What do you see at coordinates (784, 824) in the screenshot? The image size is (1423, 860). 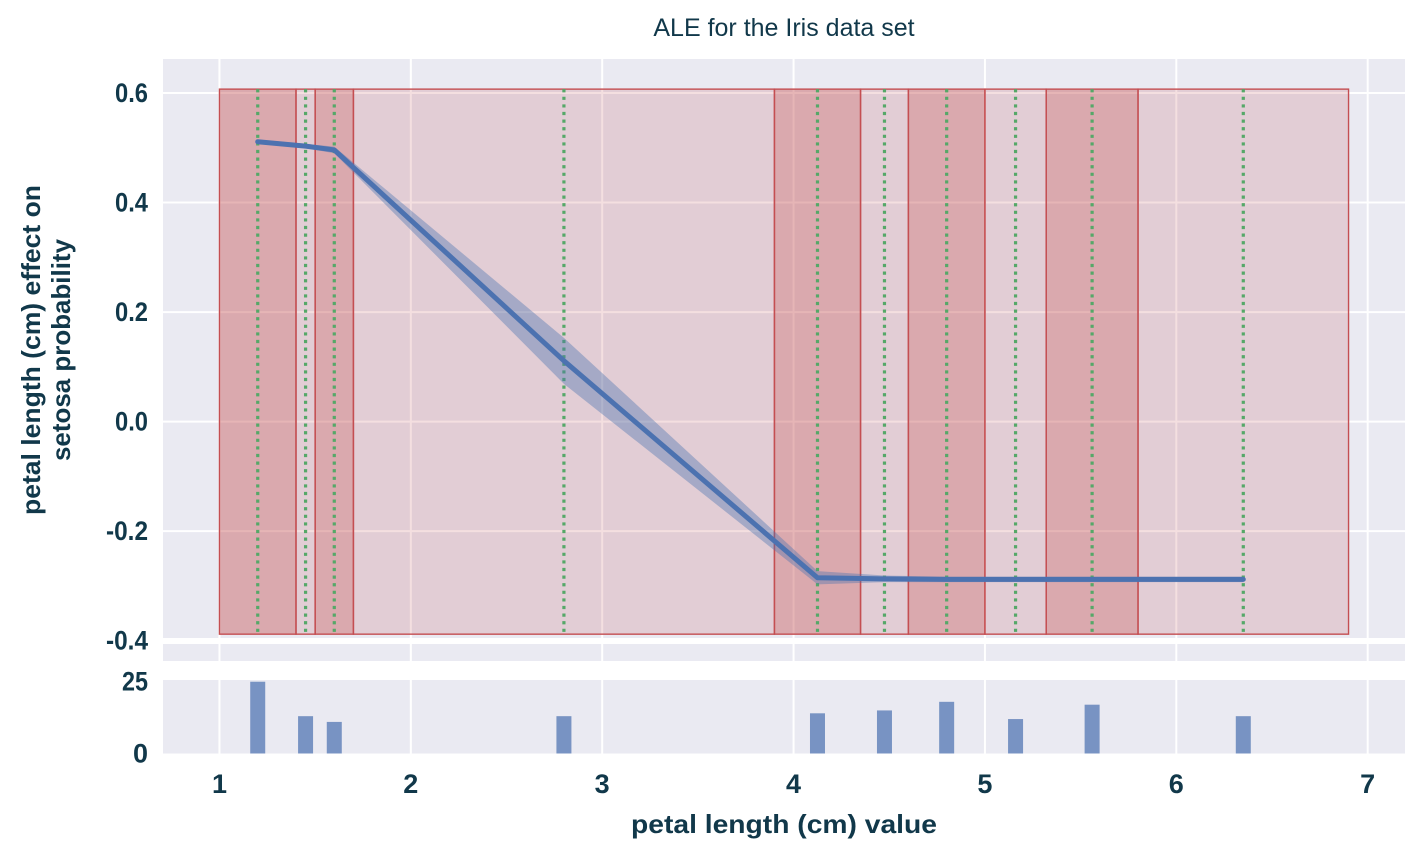 I see `x-axis-label: petal length (cm) value` at bounding box center [784, 824].